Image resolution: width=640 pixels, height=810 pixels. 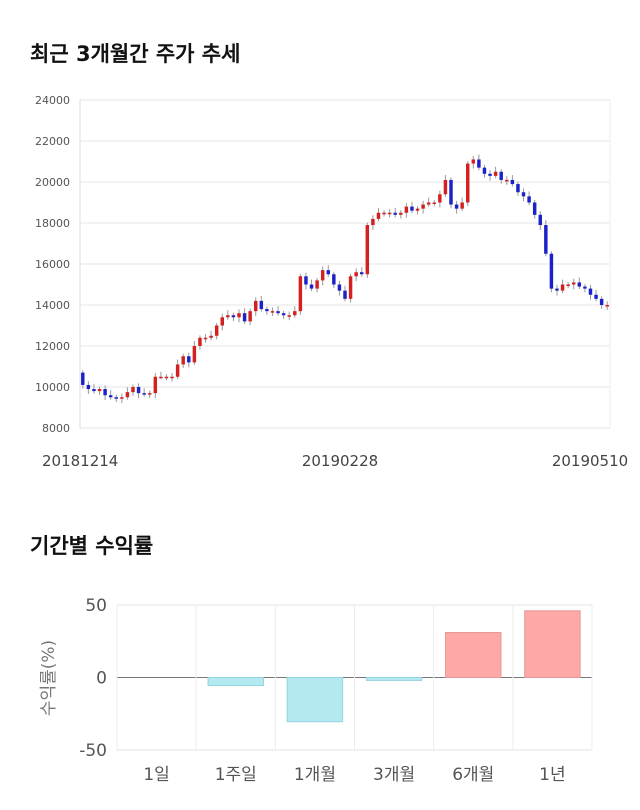 What do you see at coordinates (394, 775) in the screenshot?
I see `bar-category-label: 3개월` at bounding box center [394, 775].